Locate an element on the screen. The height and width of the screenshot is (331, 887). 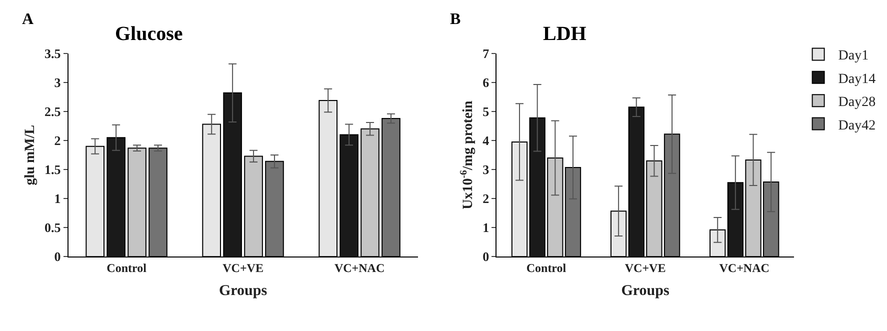
y-tick-label: 7 is located at coordinates (486, 53).